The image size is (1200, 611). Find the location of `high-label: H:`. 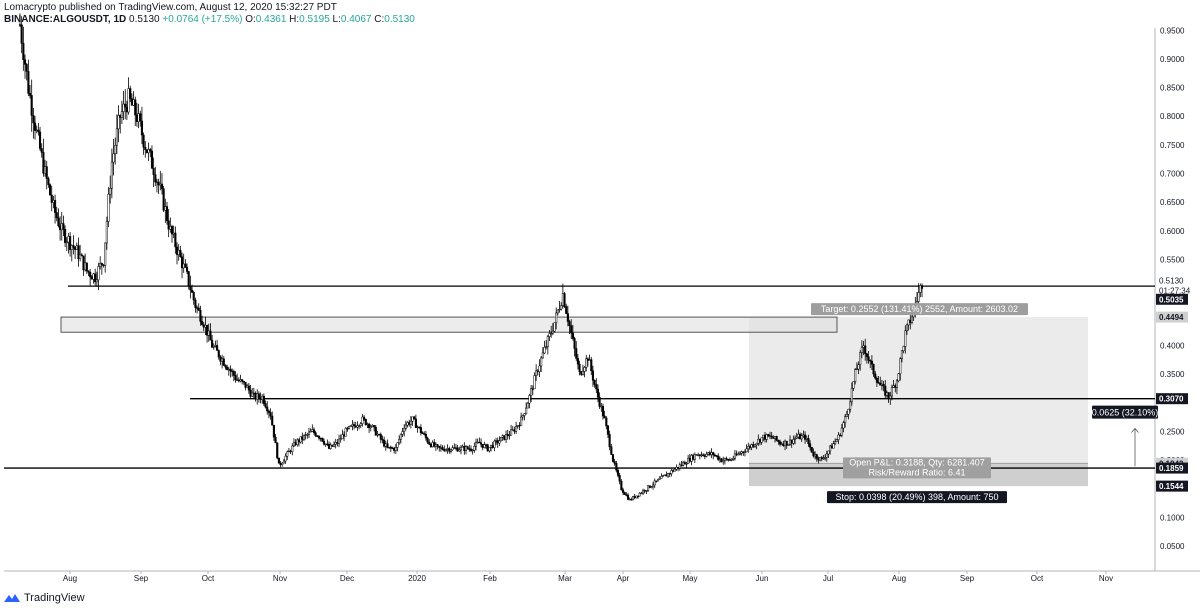

high-label: H: is located at coordinates (294, 19).